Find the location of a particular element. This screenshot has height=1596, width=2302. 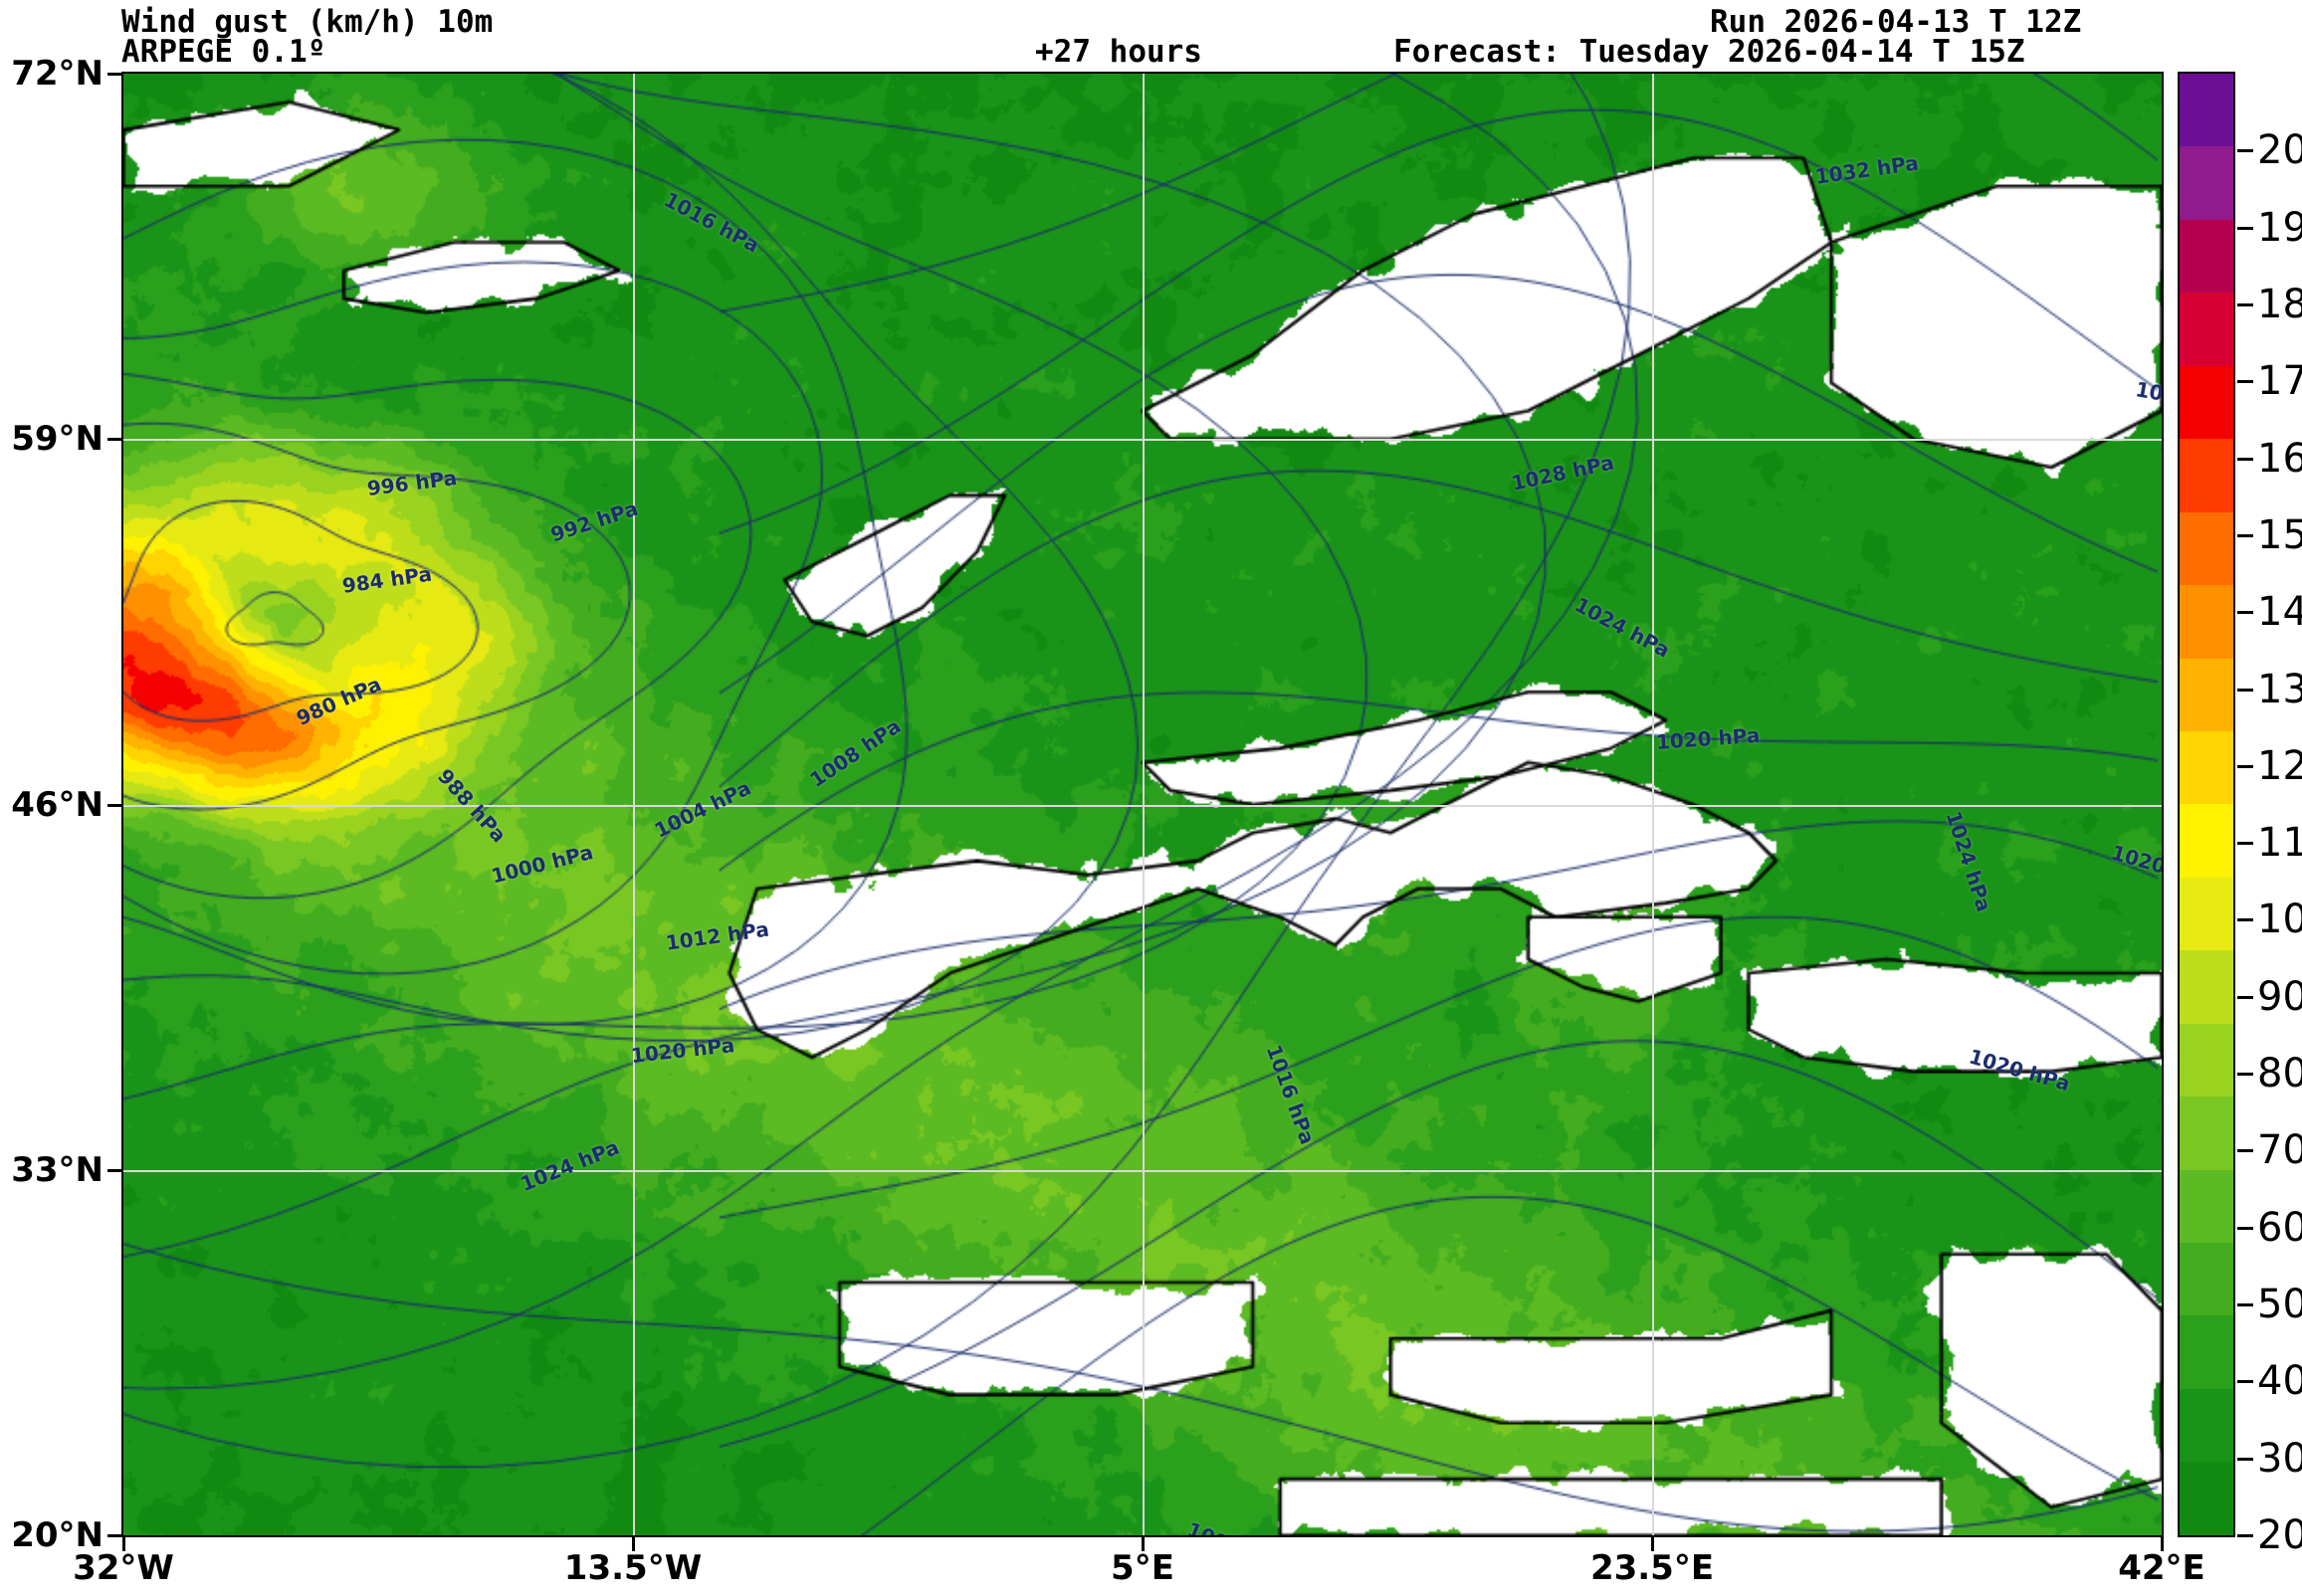

colorbar-tick-label: 20 is located at coordinates (2279, 1535).